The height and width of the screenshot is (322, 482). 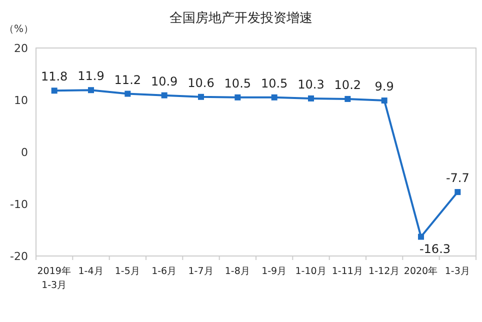 I want to click on x-tick-label: 1-5月, so click(x=127, y=271).